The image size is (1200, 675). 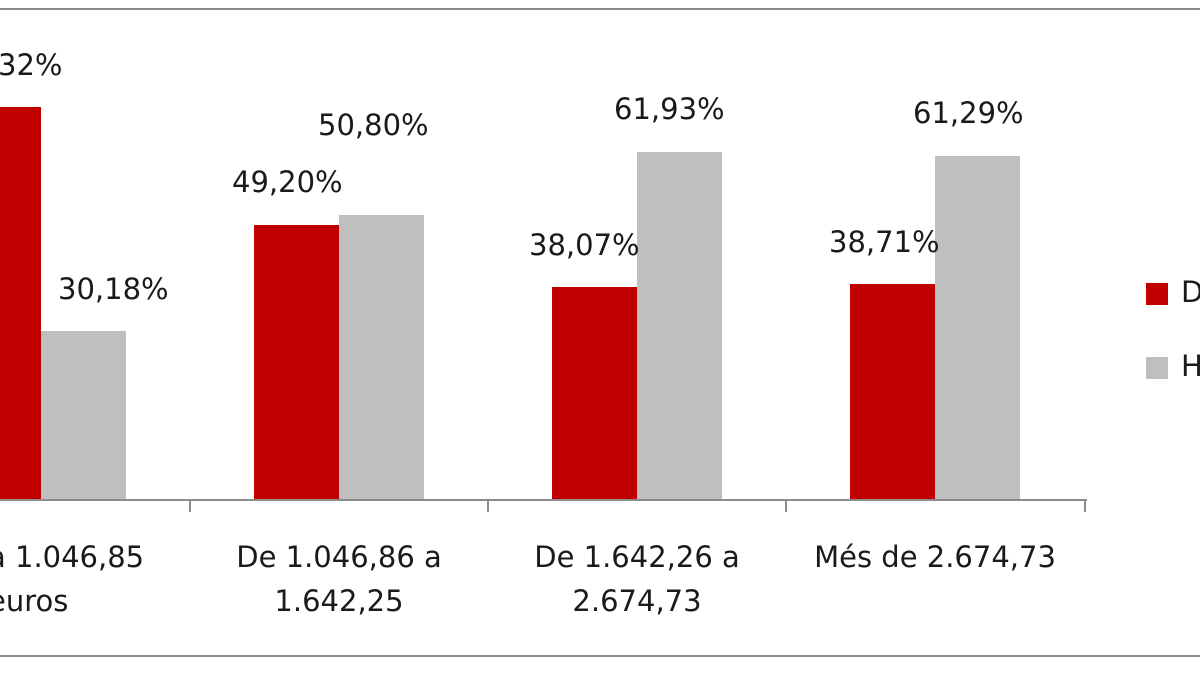 I want to click on category-label-2-line2: 2.674,73, so click(x=637, y=601).